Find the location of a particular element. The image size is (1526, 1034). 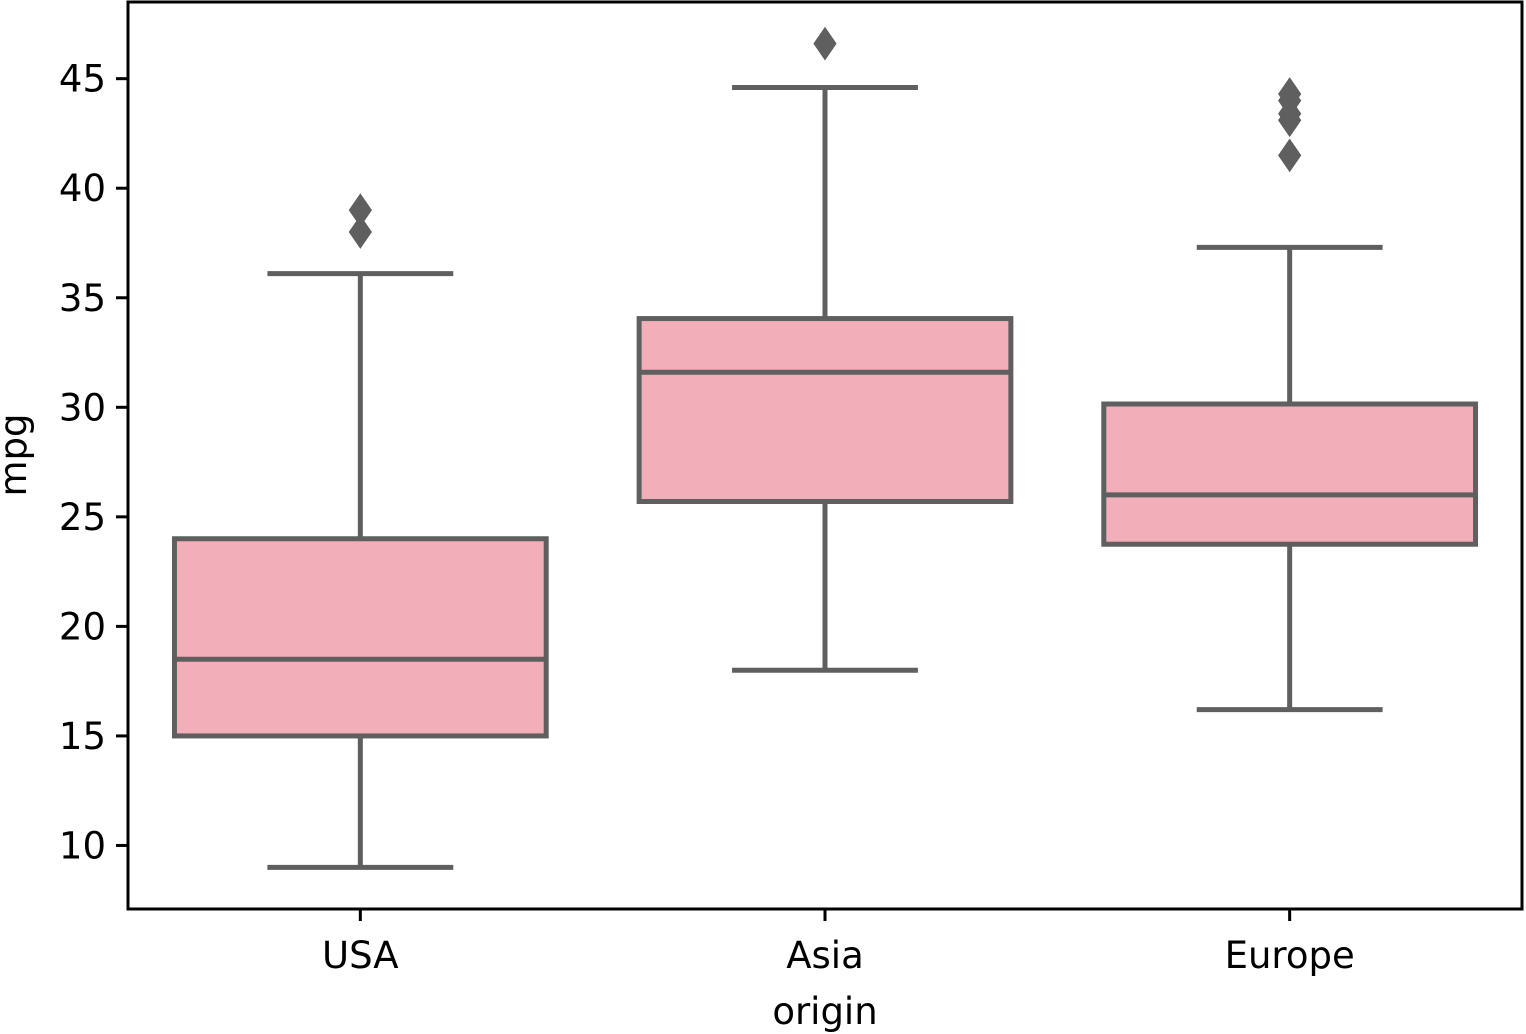

x-tick-label-asia: Asia is located at coordinates (825, 955).